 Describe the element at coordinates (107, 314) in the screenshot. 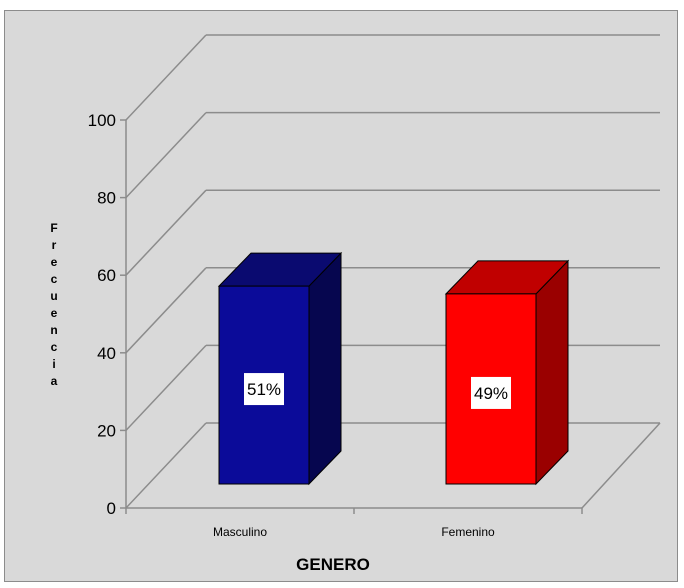

I see `y-axis: 0 20 40 60 80 100` at that location.